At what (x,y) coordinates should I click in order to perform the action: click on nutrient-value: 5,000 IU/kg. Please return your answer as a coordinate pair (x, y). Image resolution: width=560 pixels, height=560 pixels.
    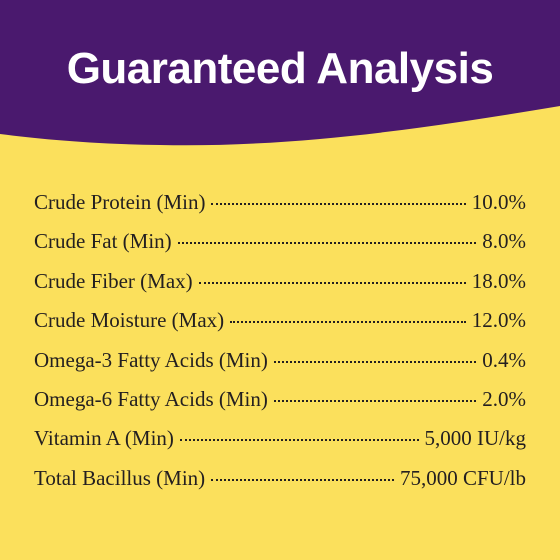
    Looking at the image, I should click on (475, 438).